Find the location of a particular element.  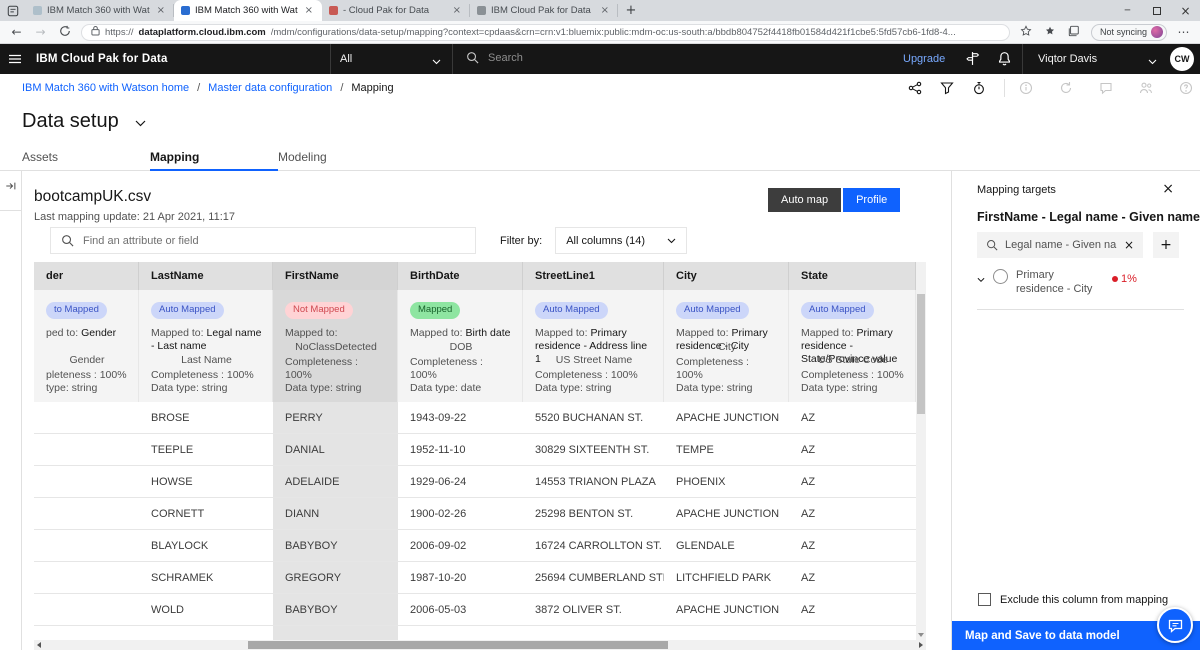

search-scope-select: All is located at coordinates (346, 59).